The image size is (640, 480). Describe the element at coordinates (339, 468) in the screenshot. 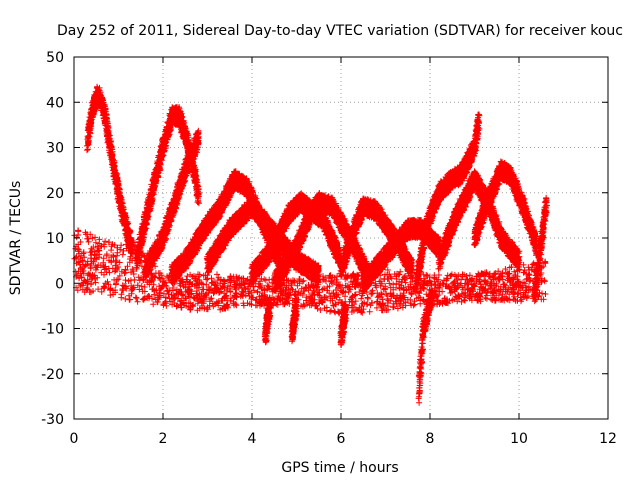

I see `x-axis-label: GPS time / hours` at that location.